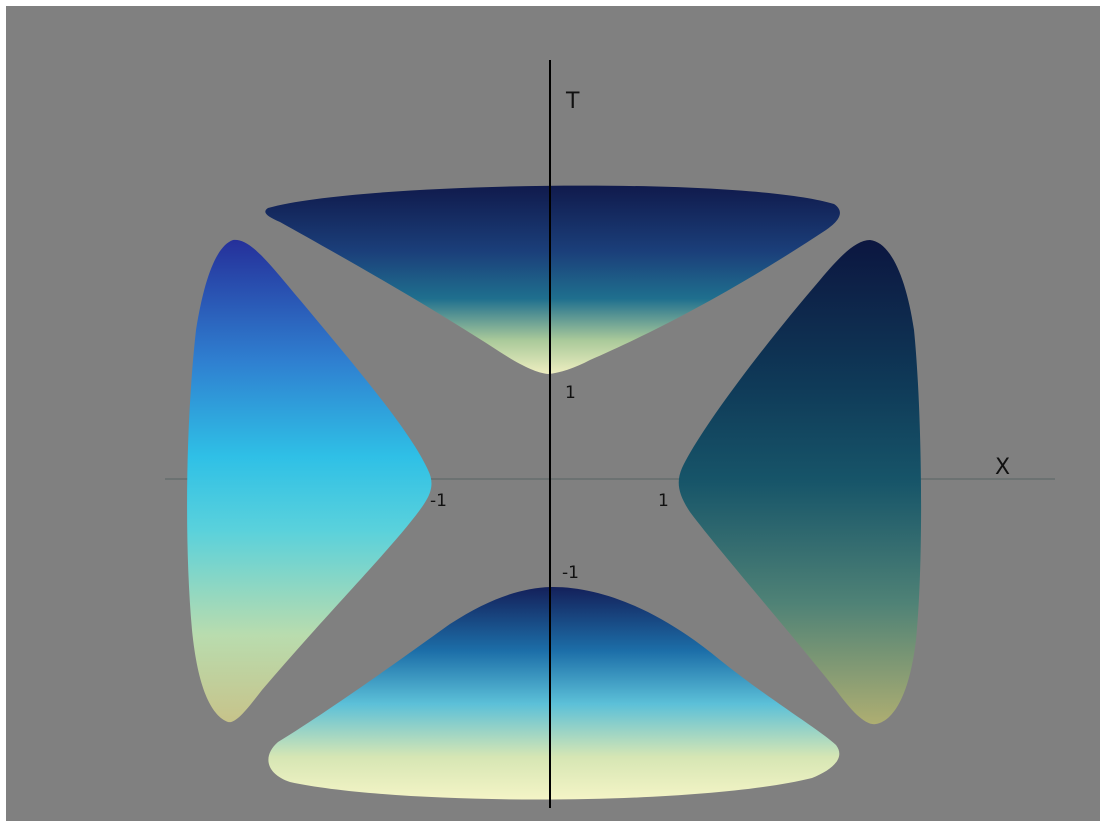 This screenshot has width=1105, height=826. Describe the element at coordinates (552, 279) in the screenshot. I see `top-sheet` at that location.